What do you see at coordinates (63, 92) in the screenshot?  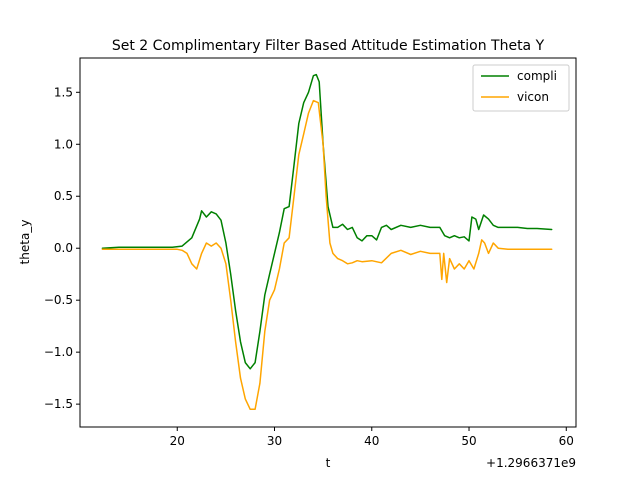 I see `y-tick-label: 1.5` at bounding box center [63, 92].